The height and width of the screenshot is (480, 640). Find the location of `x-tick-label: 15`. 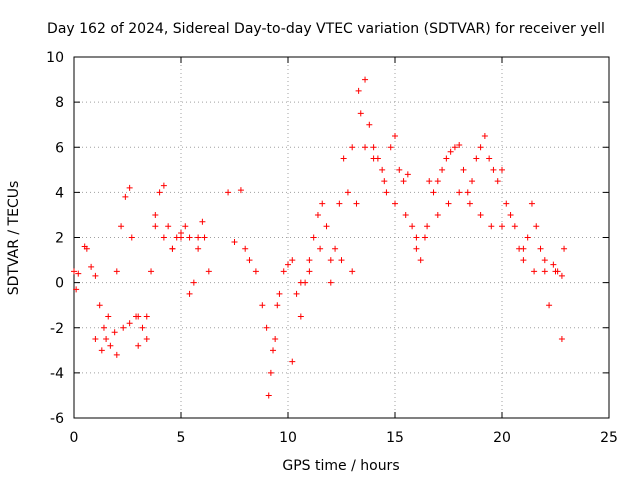

x-tick-label: 15 is located at coordinates (395, 438).